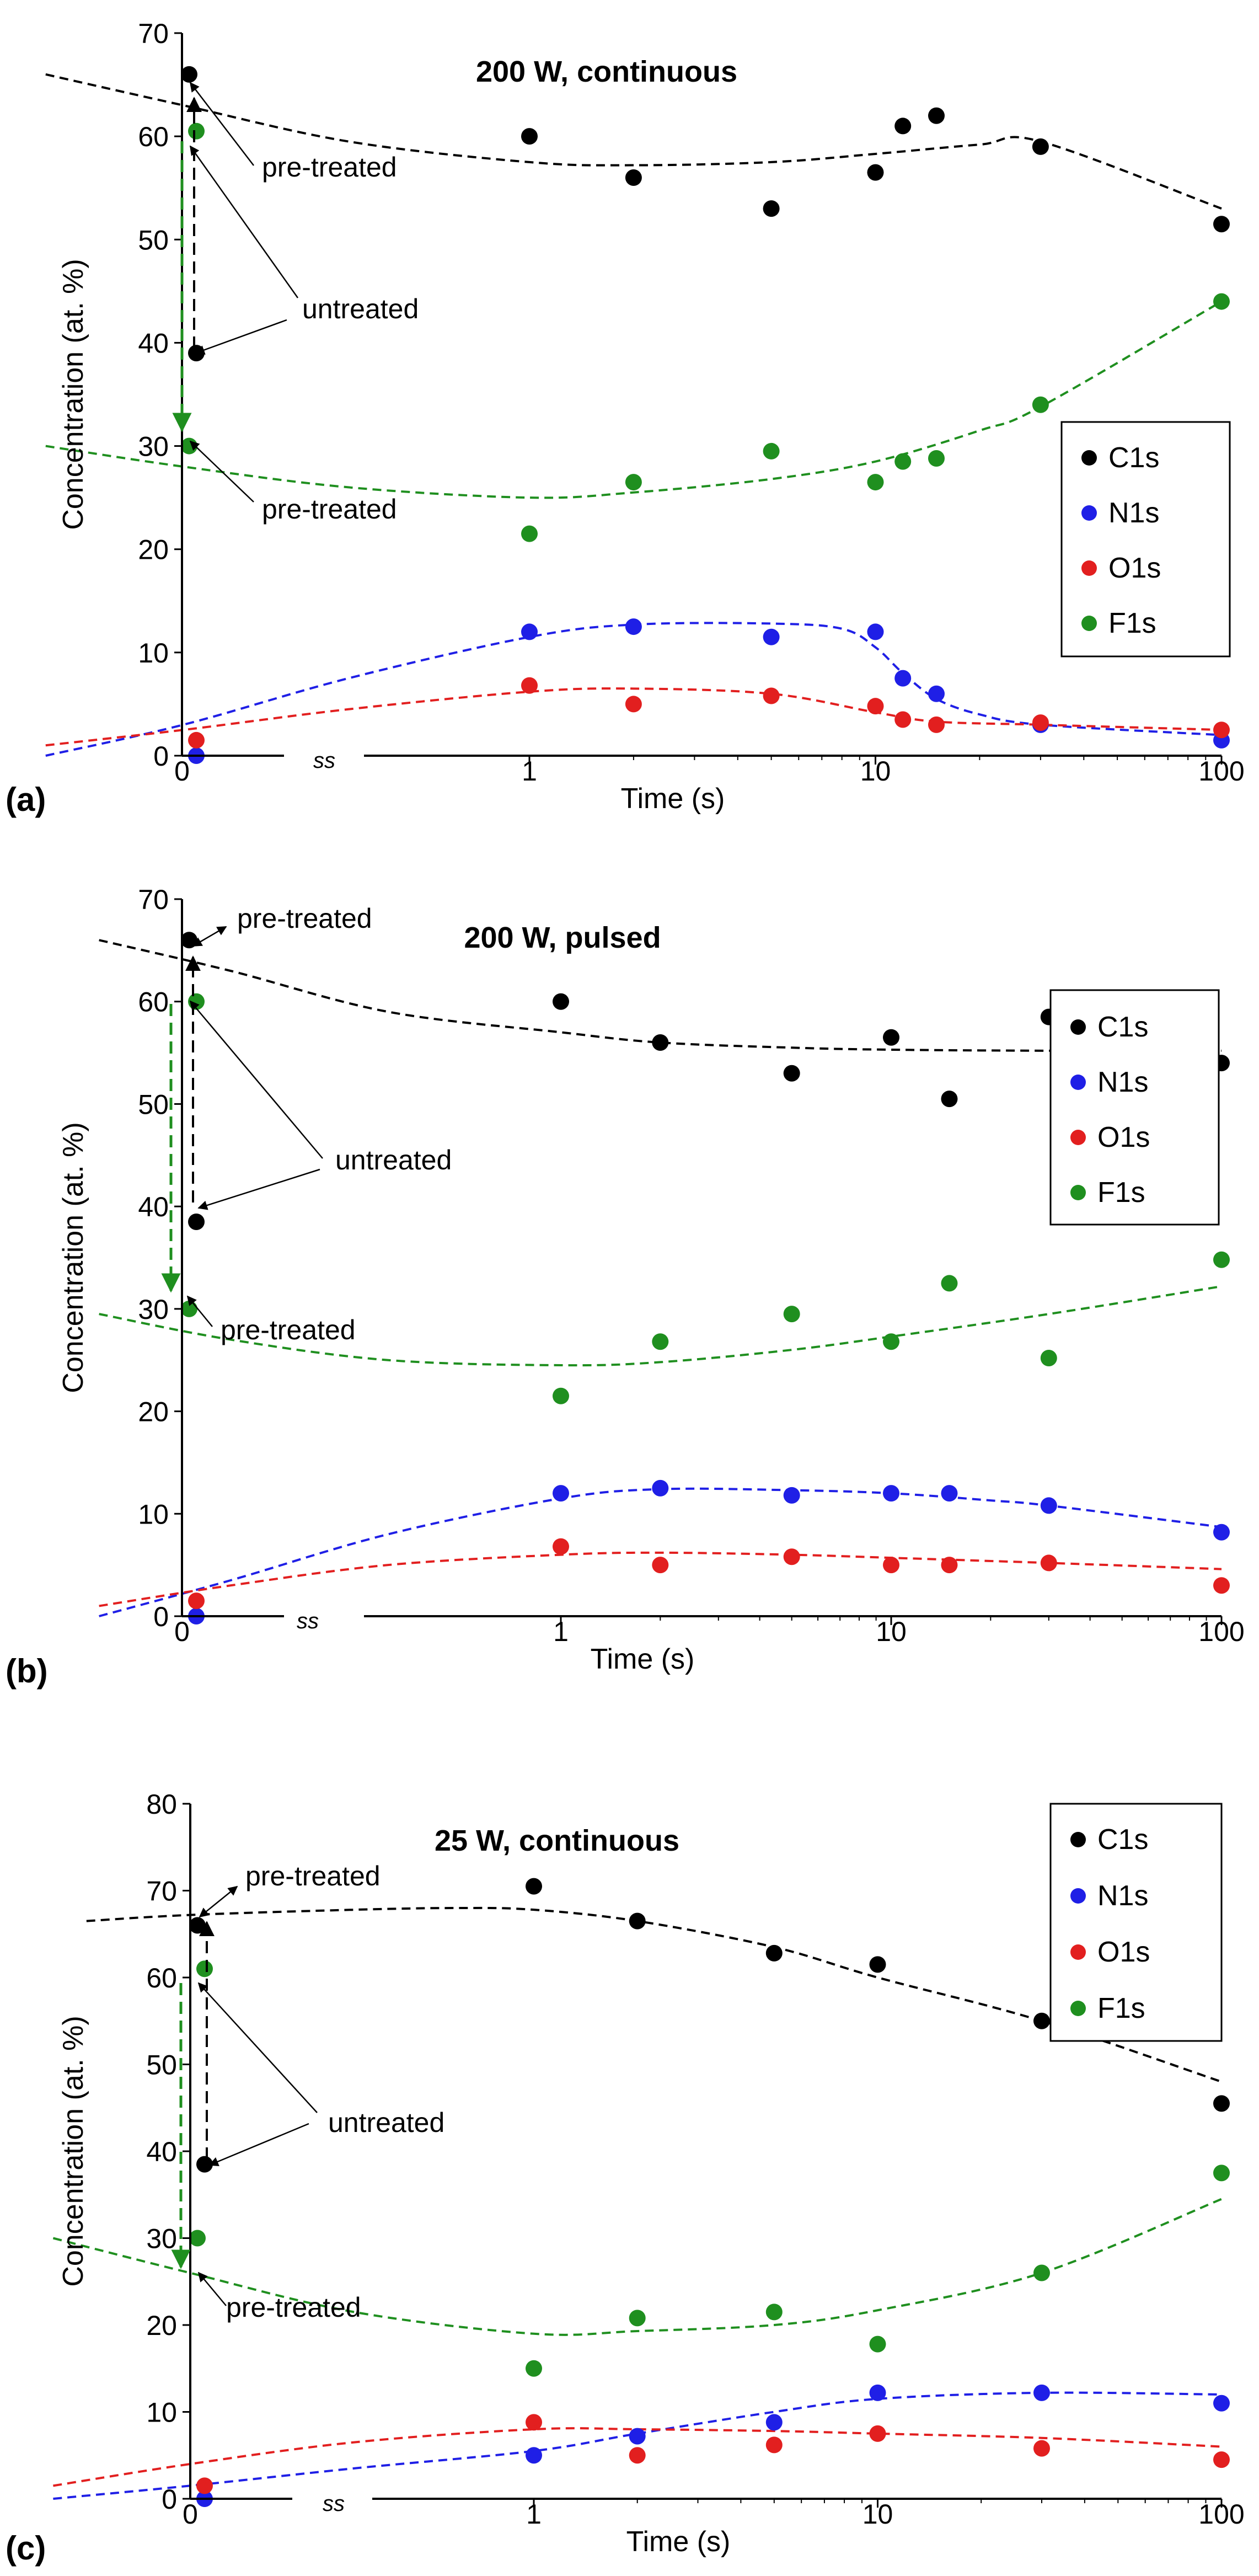 The image size is (1259, 2576). What do you see at coordinates (218, 1901) in the screenshot?
I see `panel-c-pretreated-c1s-pointer` at bounding box center [218, 1901].